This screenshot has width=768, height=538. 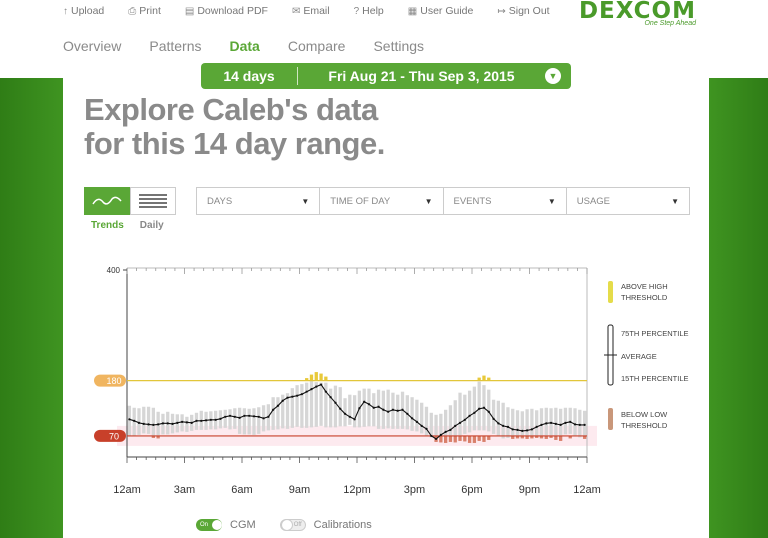 I want to click on view-toggle-labels: Trends Daily, so click(x=127, y=225).